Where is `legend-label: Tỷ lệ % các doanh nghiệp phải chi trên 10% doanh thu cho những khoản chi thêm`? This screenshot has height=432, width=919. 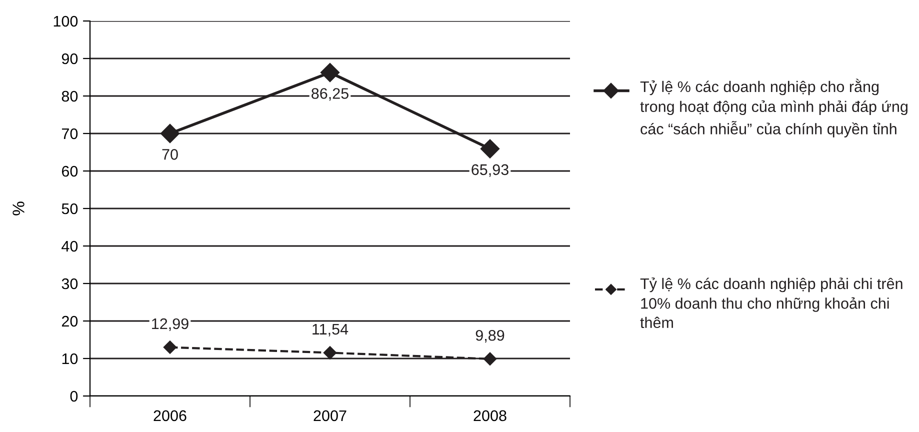
legend-label: Tỷ lệ % các doanh nghiệp phải chi trên 10% doanh thu cho những khoản chi thêm is located at coordinates (771, 302).